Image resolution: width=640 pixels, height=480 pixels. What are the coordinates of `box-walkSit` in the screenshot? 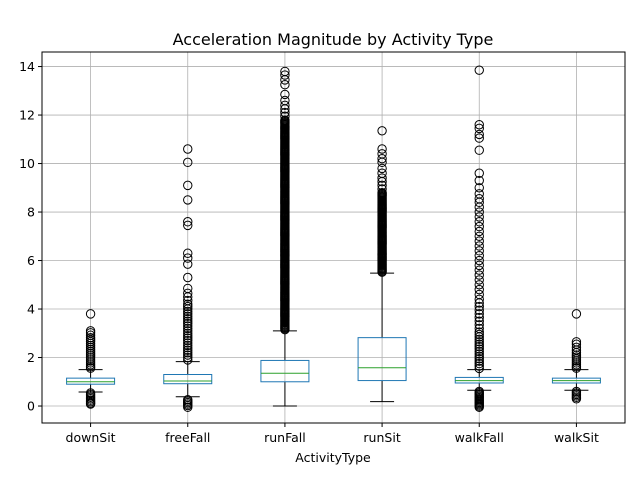 It's located at (576, 356).